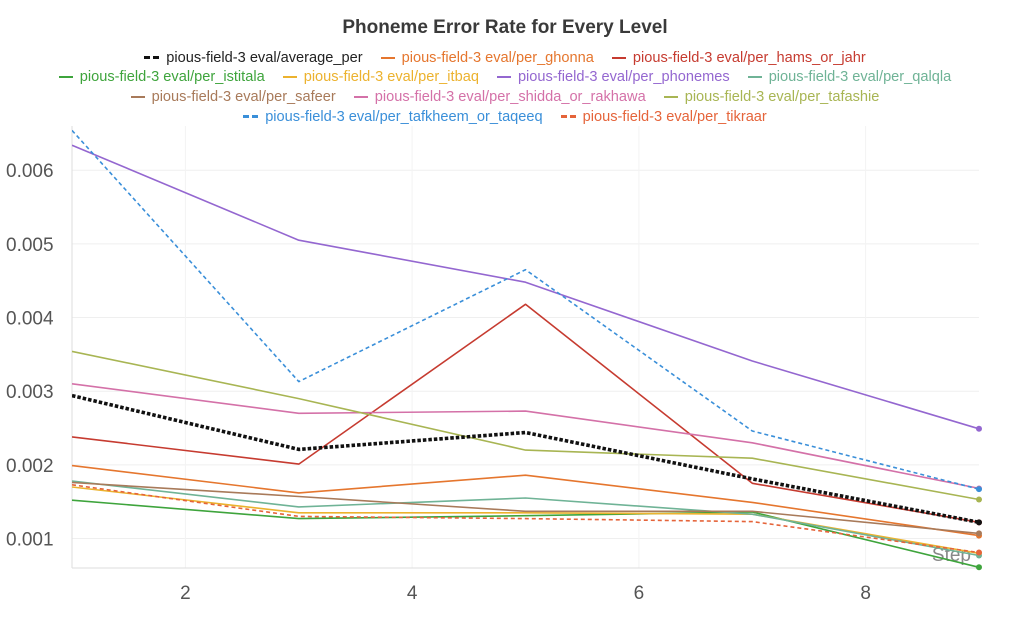  I want to click on legend-label: pious-field-3 eval/per_safeer, so click(243, 96).